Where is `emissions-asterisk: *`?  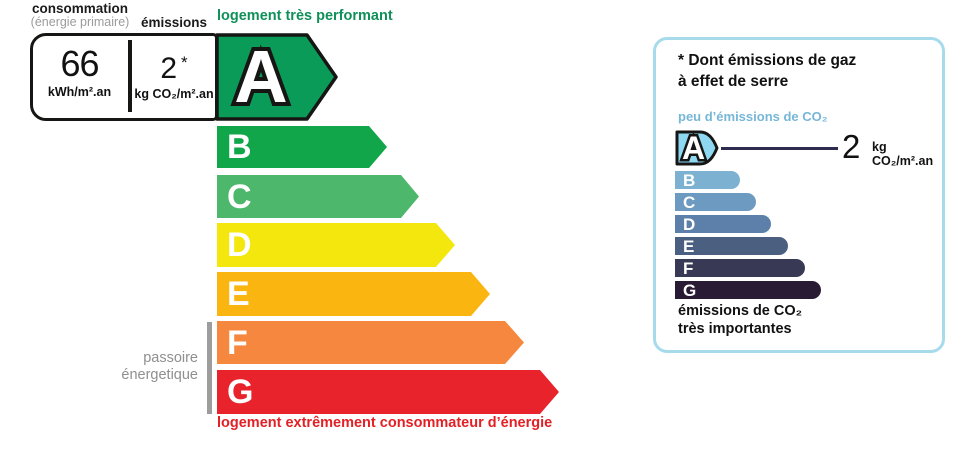 emissions-asterisk: * is located at coordinates (184, 62).